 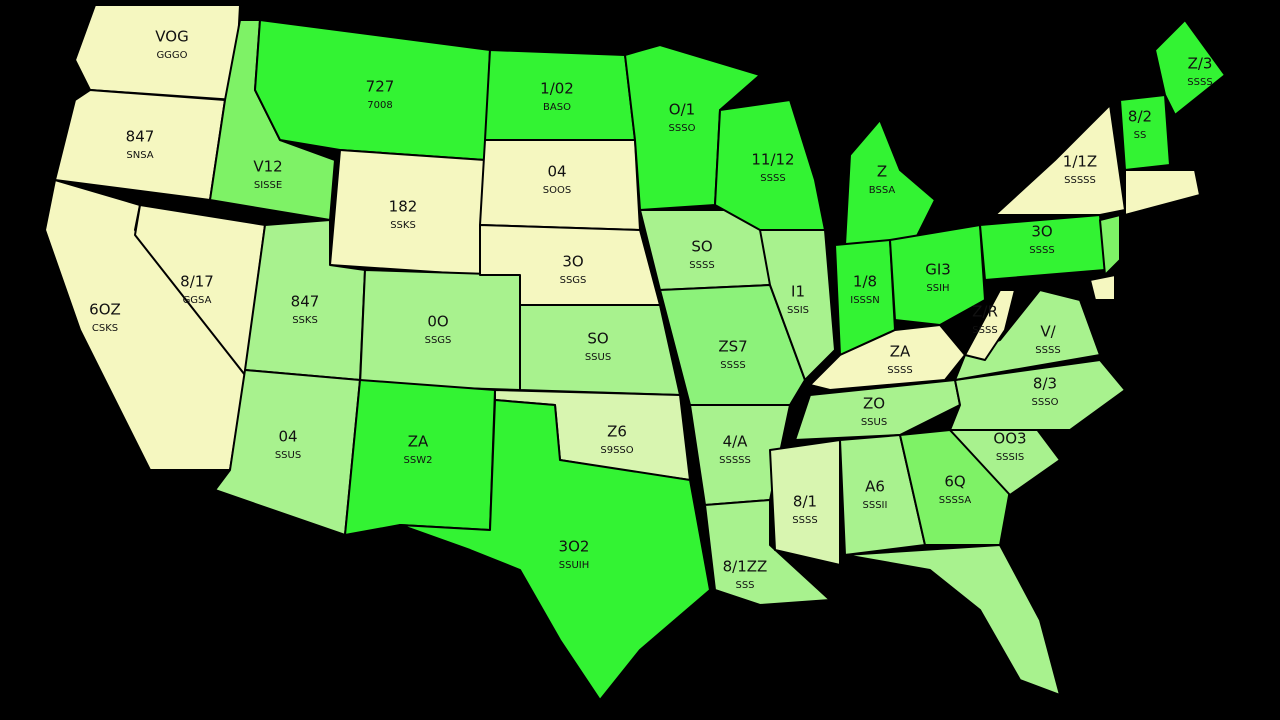 What do you see at coordinates (616, 450) in the screenshot?
I see `state-sublabel: S9SSO` at bounding box center [616, 450].